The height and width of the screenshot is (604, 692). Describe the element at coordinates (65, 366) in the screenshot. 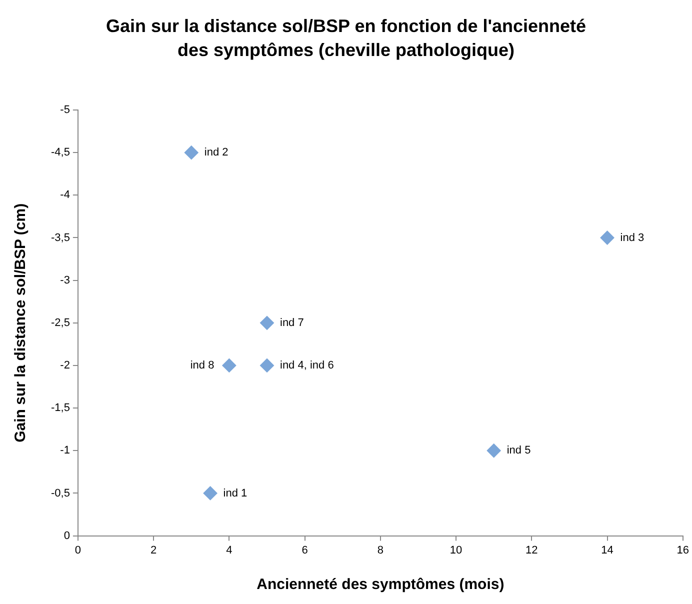

I see `y-tick-label: -2` at that location.